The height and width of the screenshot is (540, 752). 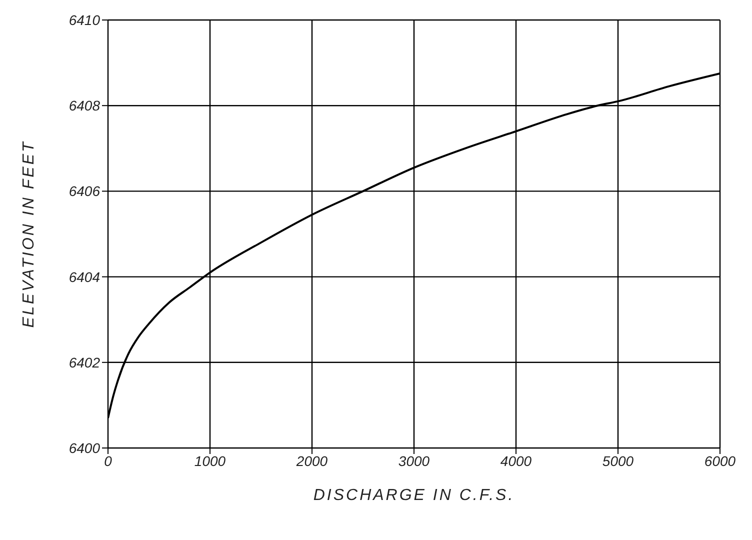 I want to click on x-tick-label: 5000, so click(x=618, y=460).